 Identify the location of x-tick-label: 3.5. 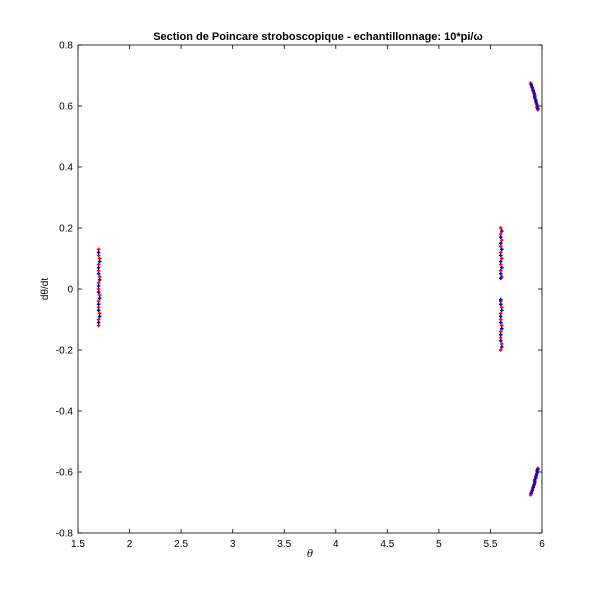
(284, 544).